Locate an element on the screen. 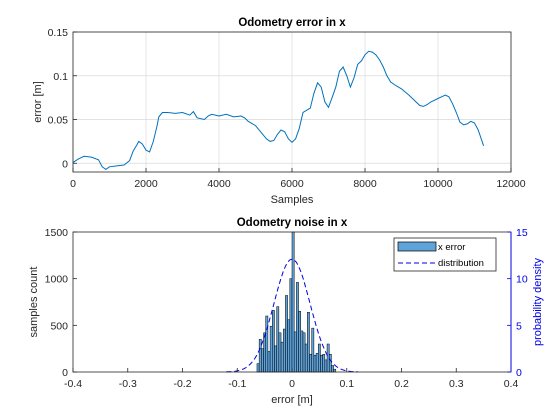 This screenshot has width=560, height=420. bottom-x-axis-label: error [m] is located at coordinates (292, 400).